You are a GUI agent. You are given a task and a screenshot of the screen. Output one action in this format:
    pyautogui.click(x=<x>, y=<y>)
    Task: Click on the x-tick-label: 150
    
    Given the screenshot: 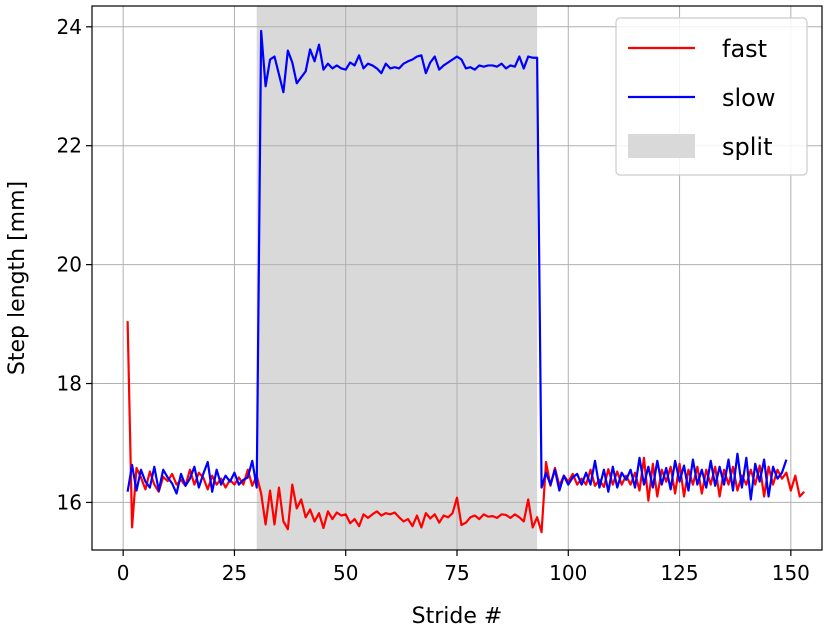 What is the action you would take?
    pyautogui.click(x=791, y=573)
    